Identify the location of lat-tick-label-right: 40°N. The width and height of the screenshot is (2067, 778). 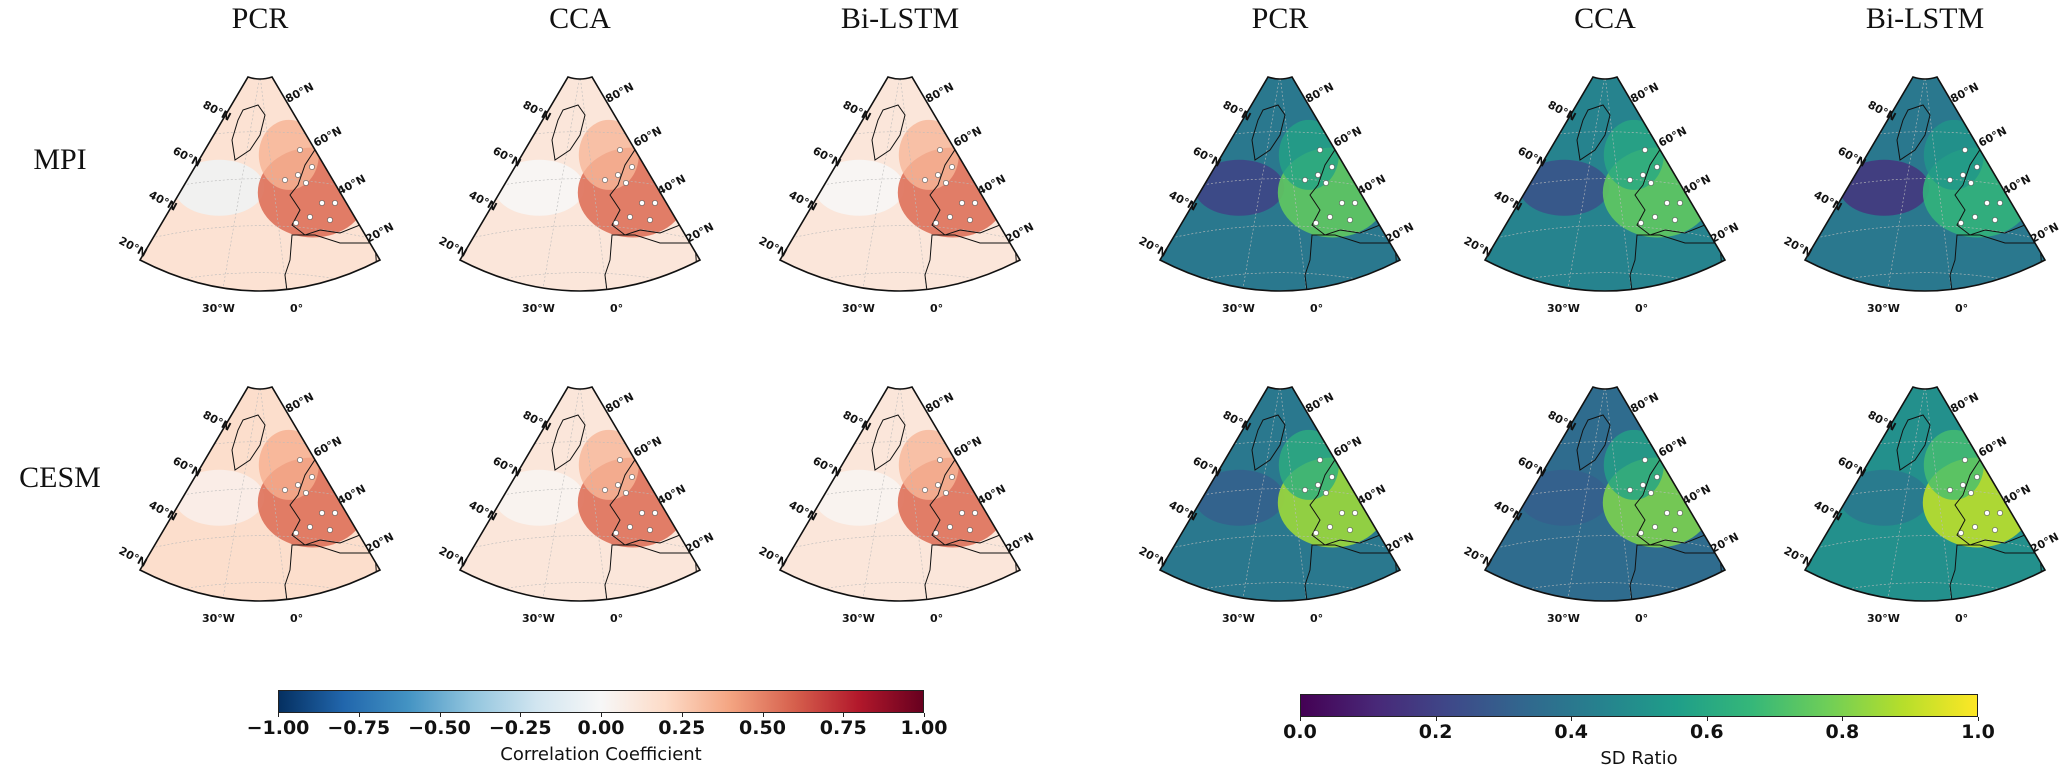
(1371, 495).